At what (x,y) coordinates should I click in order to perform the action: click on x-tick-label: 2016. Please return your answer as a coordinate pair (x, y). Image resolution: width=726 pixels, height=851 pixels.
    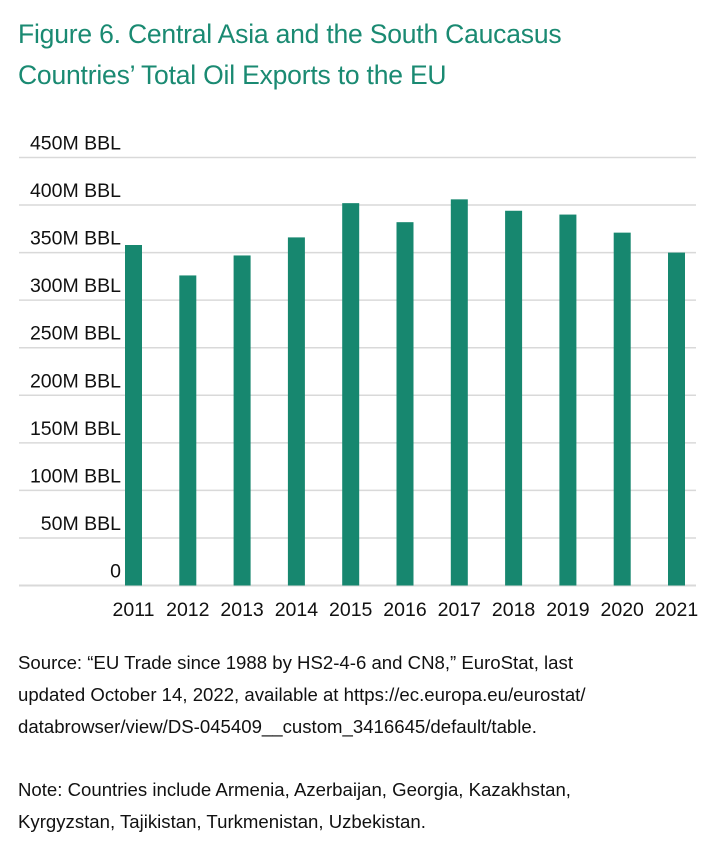
    Looking at the image, I should click on (404, 610).